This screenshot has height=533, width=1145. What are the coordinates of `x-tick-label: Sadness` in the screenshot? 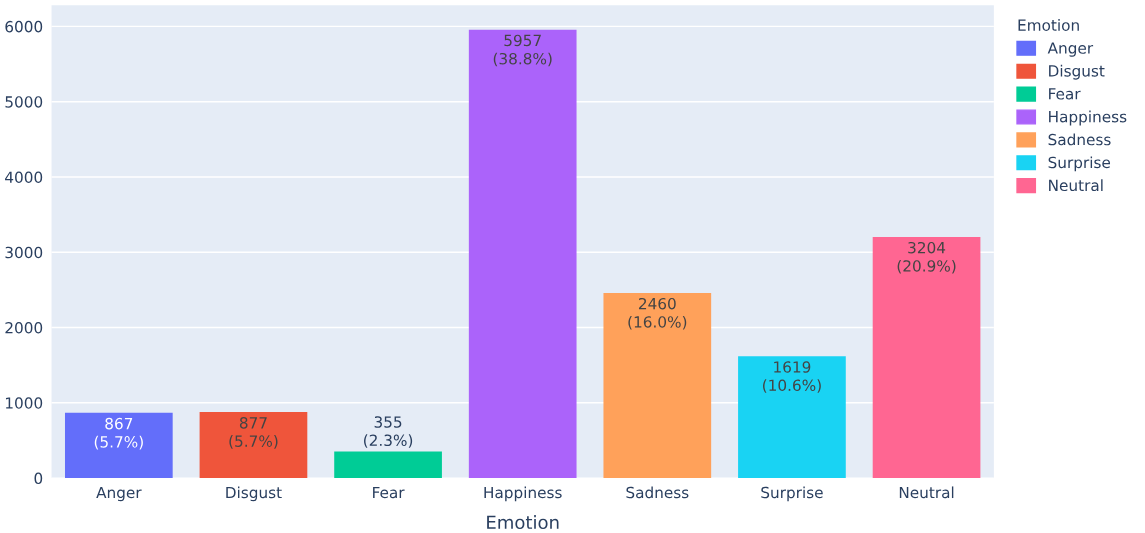 It's located at (657, 492).